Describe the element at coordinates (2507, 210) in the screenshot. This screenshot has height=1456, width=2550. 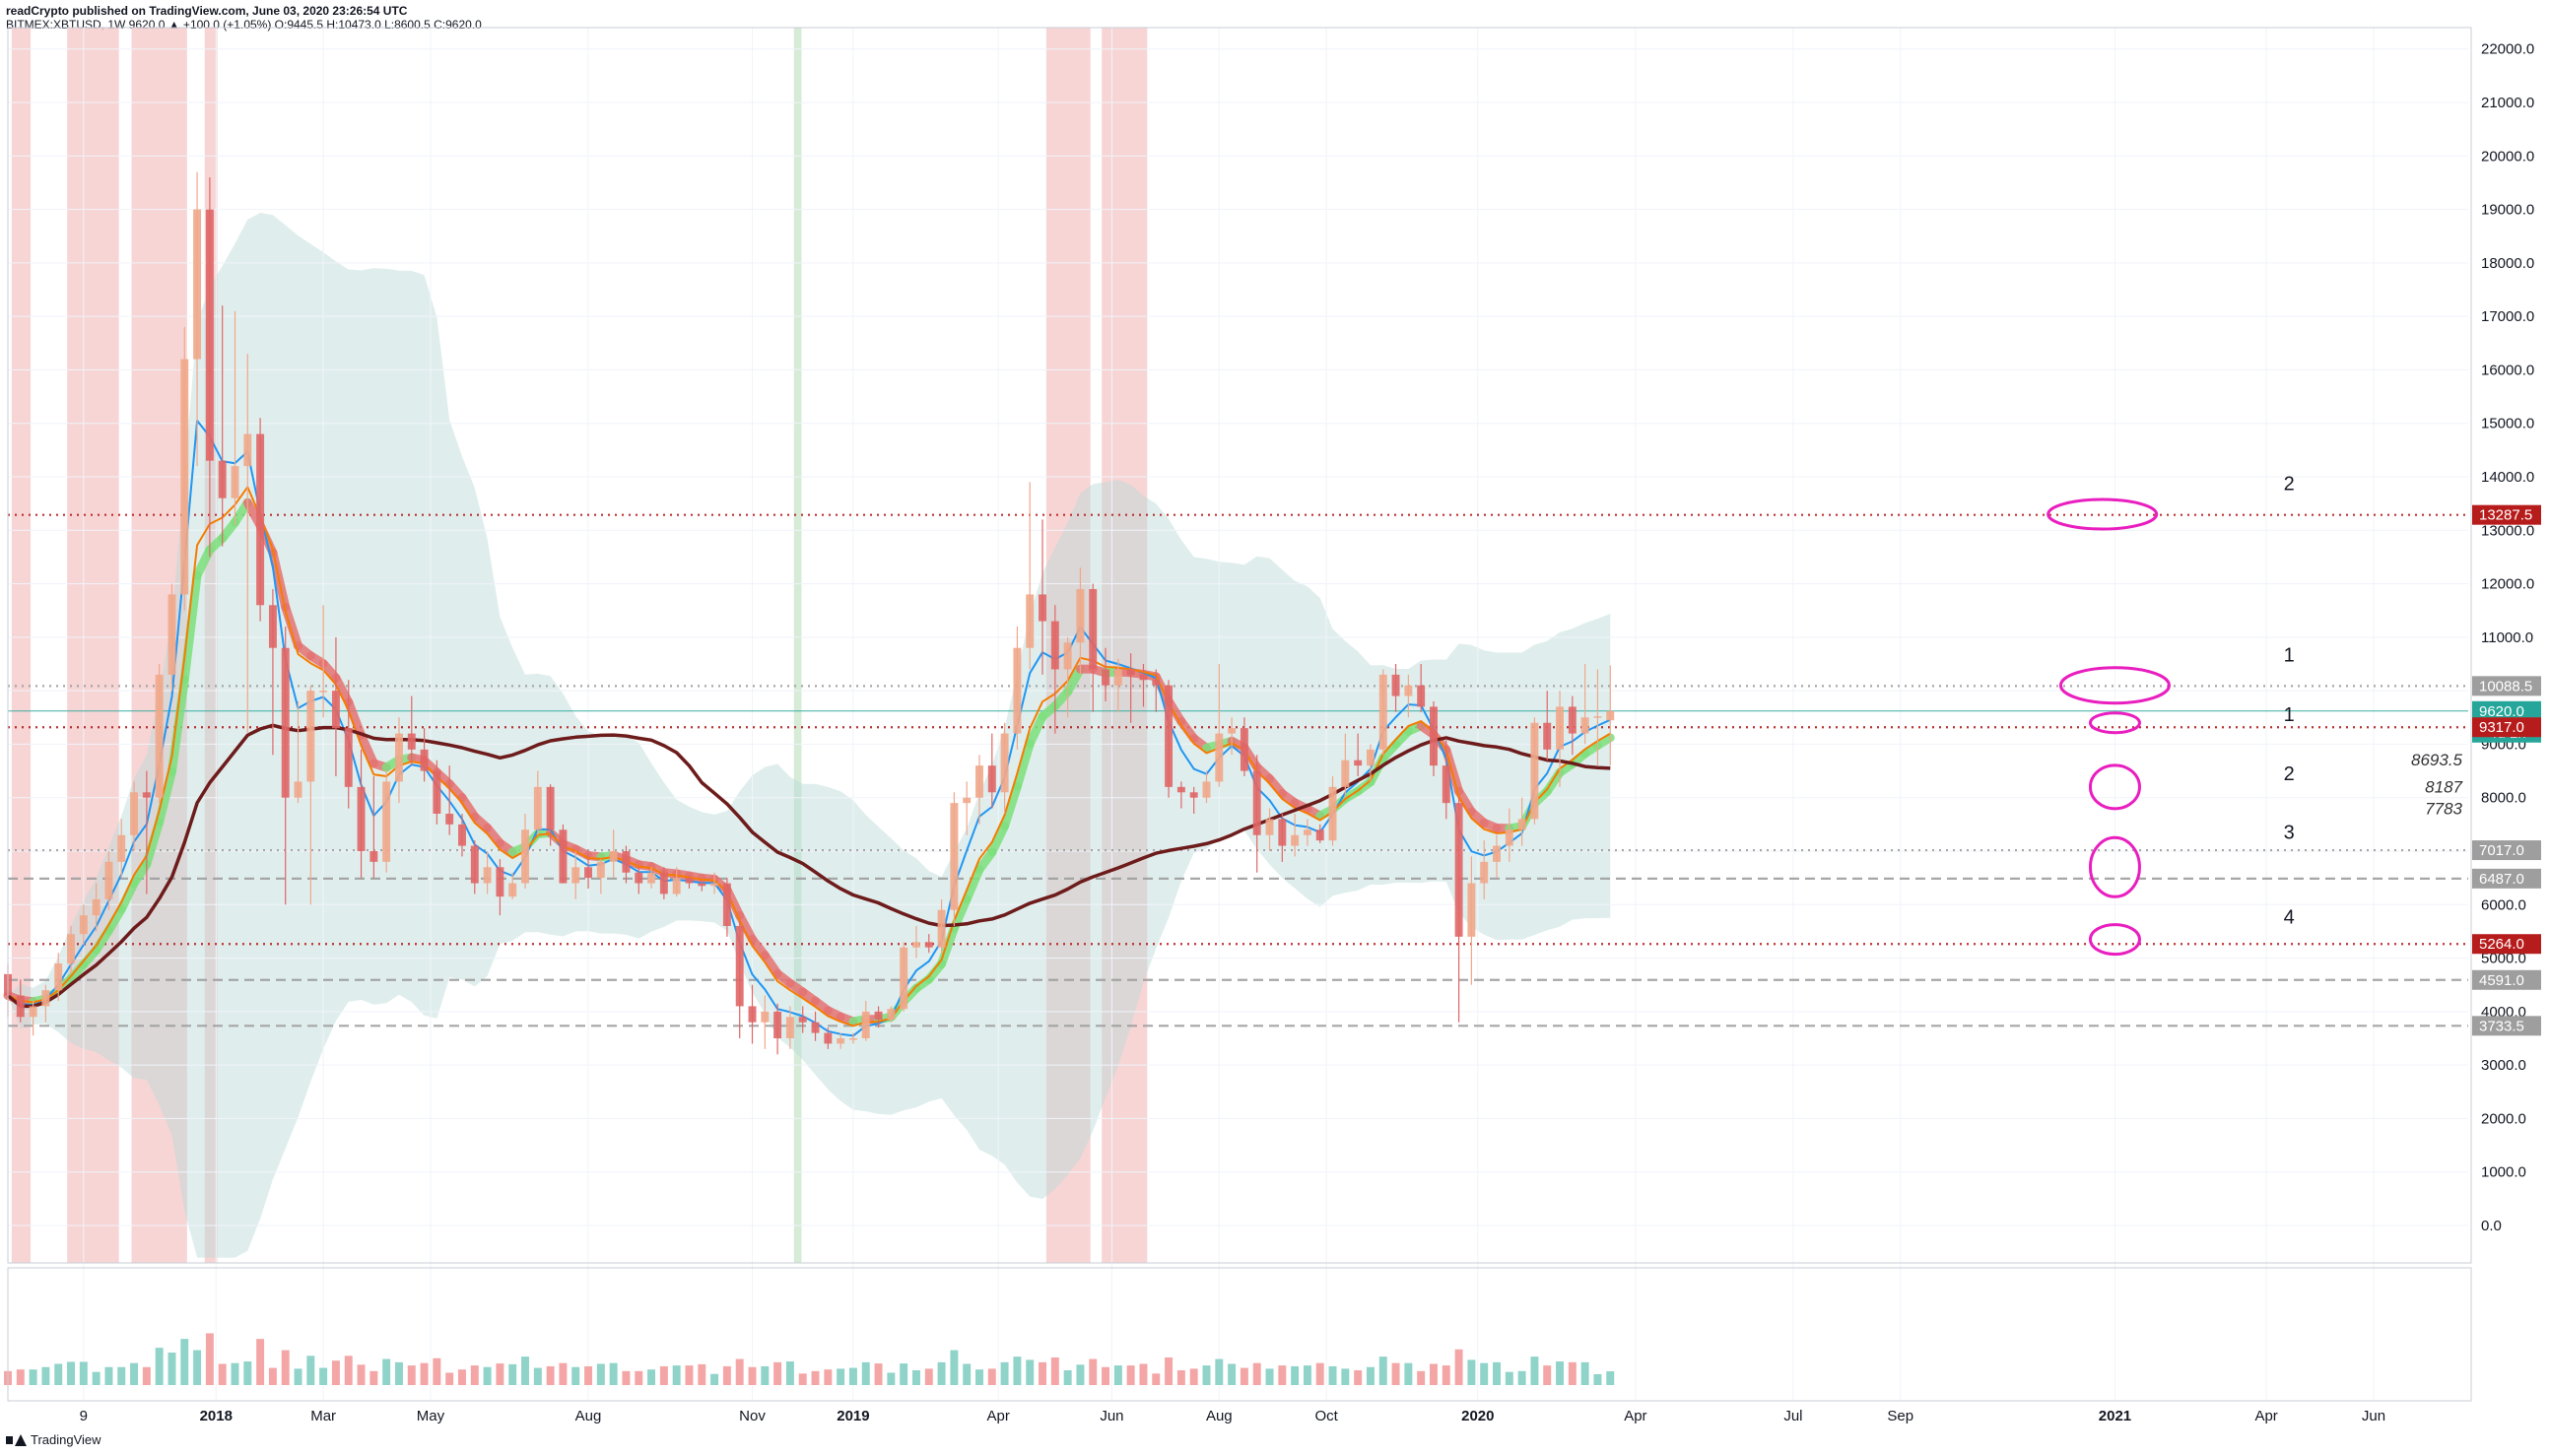
I see `y-tick-label: 19000.0` at that location.